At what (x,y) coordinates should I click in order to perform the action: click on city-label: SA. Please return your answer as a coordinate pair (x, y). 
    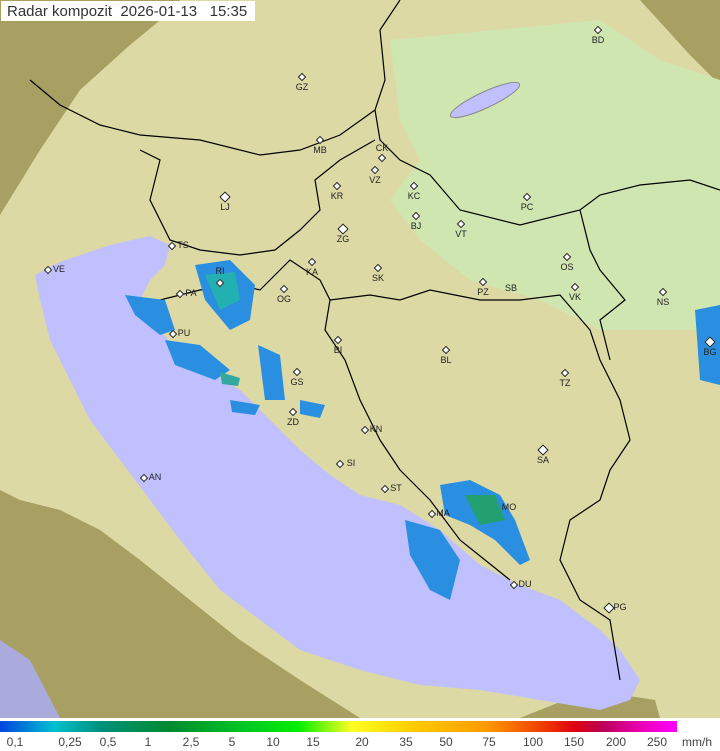
    Looking at the image, I should click on (543, 460).